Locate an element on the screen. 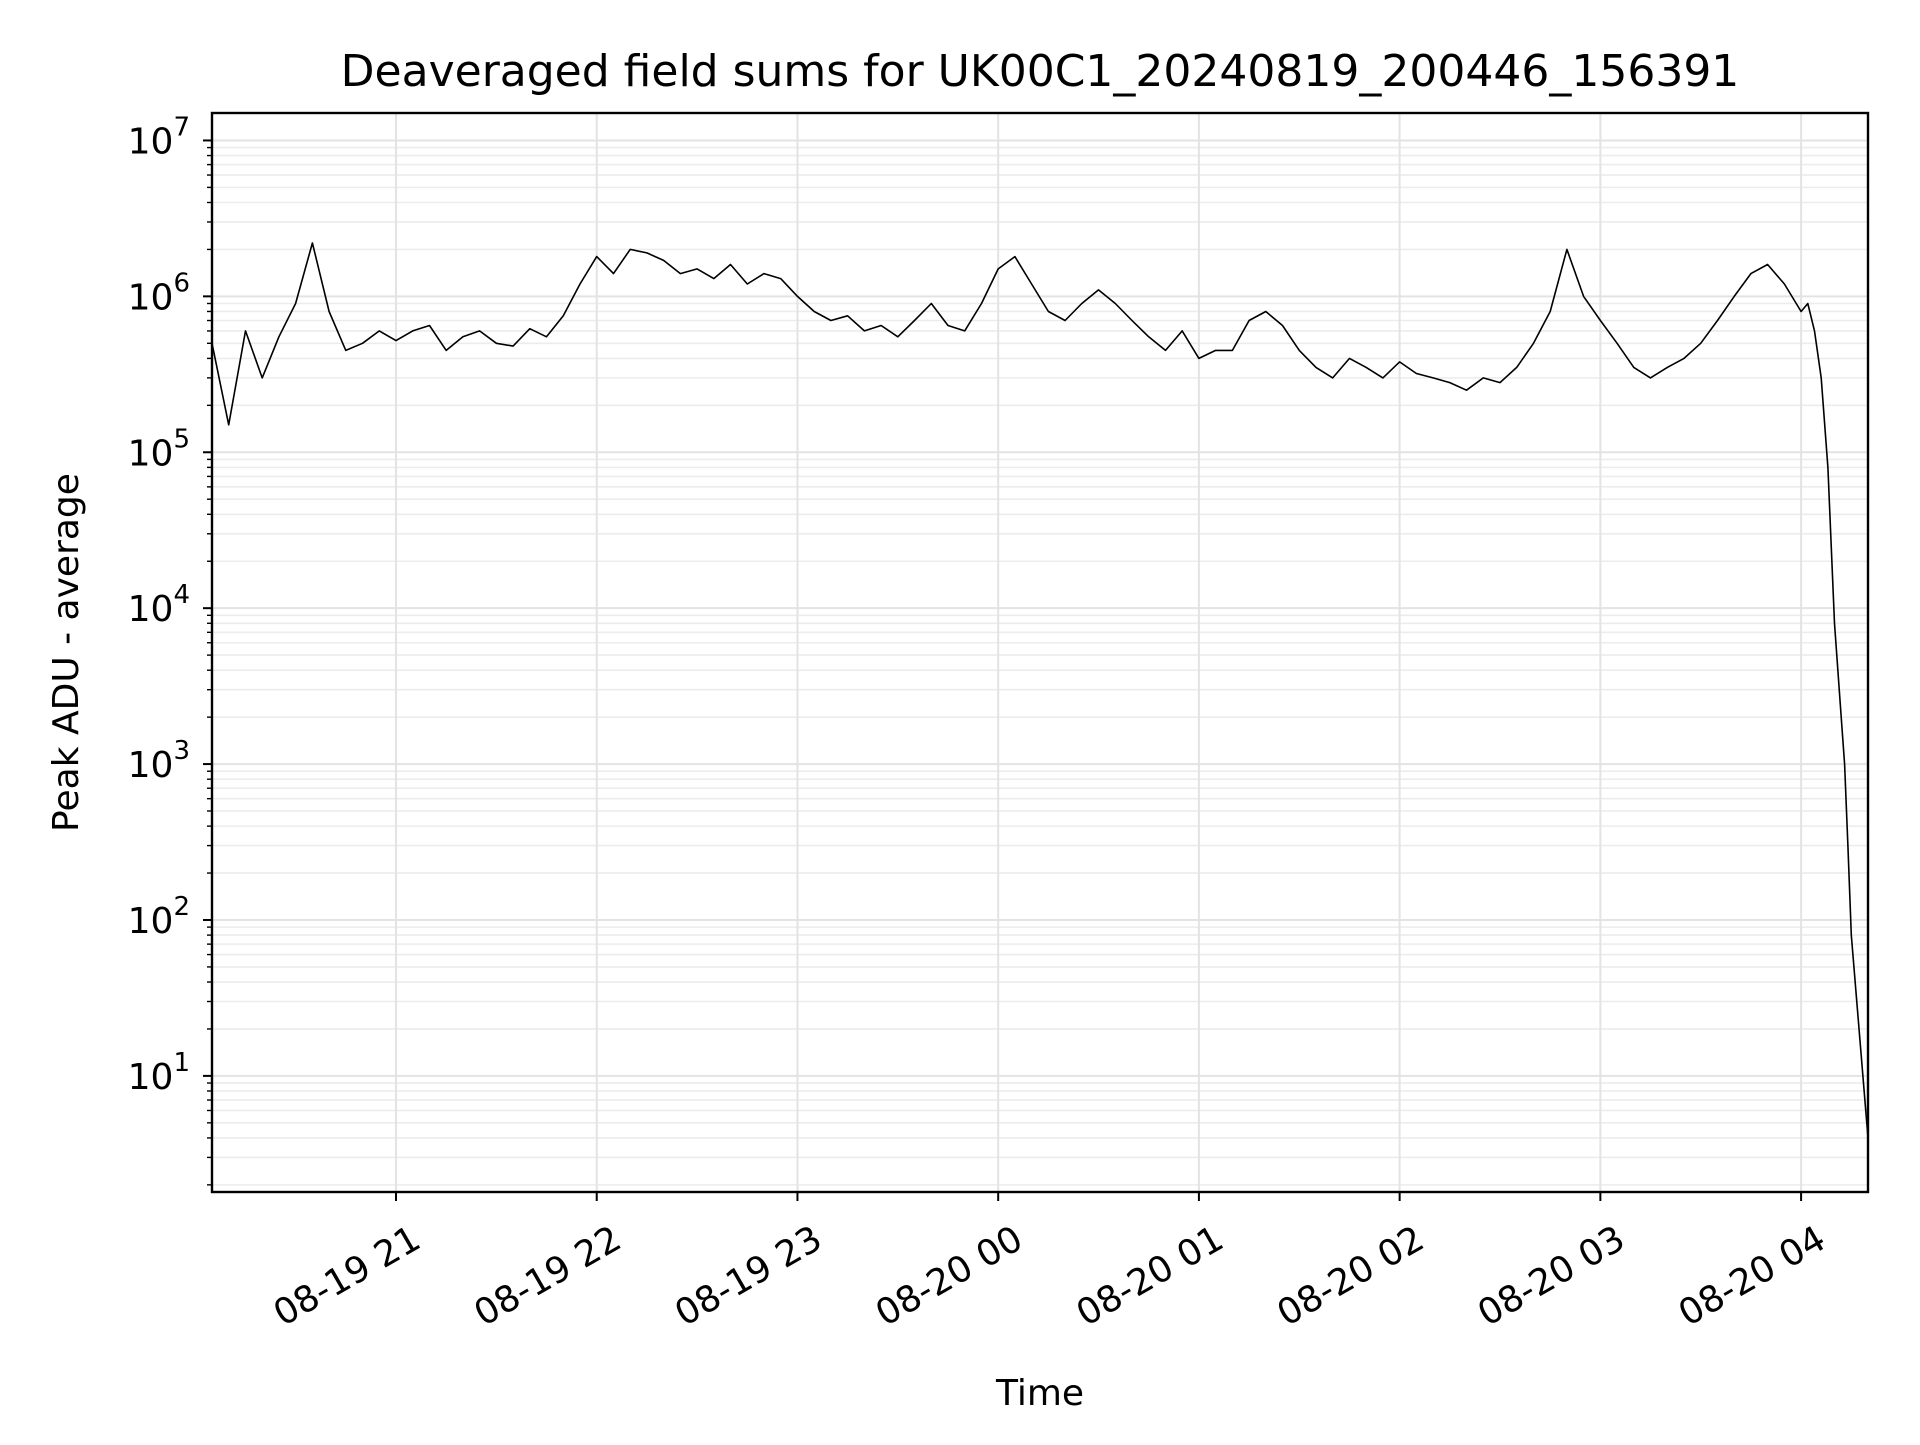 Image resolution: width=1920 pixels, height=1445 pixels. y-tick-label-exponent: 1 is located at coordinates (181, 1063).